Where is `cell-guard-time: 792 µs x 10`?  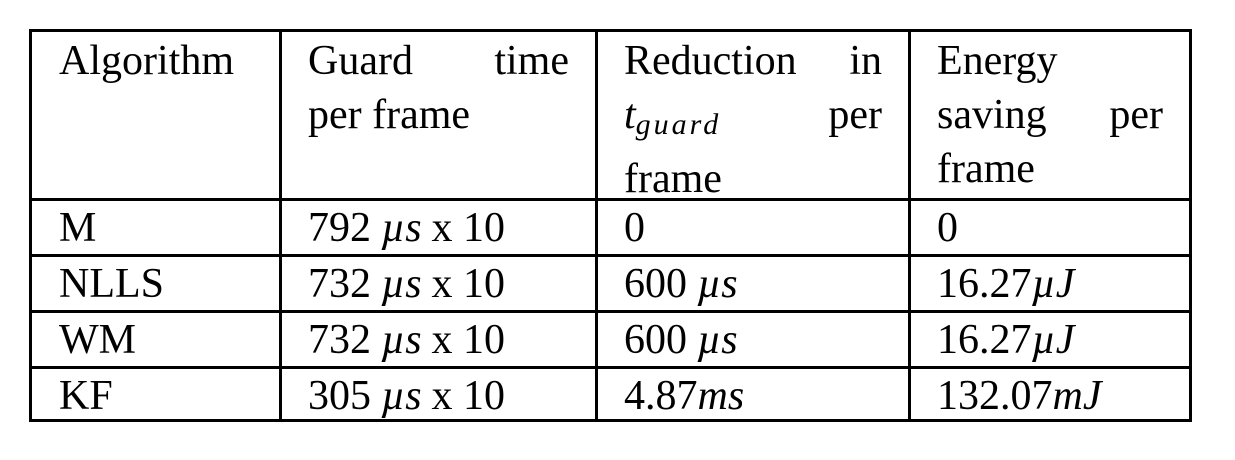
cell-guard-time: 792 µs x 10 is located at coordinates (438, 227).